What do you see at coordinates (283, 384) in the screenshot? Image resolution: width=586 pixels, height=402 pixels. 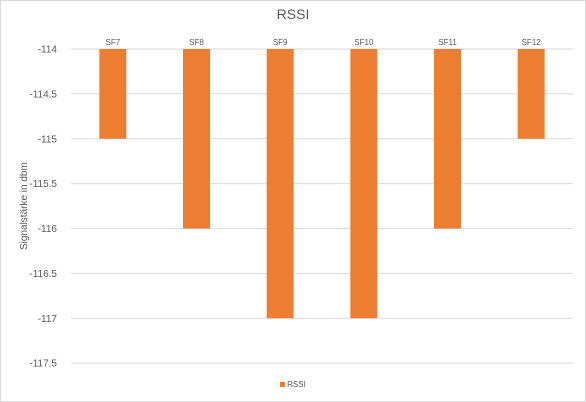 I see `legend-swatch` at bounding box center [283, 384].